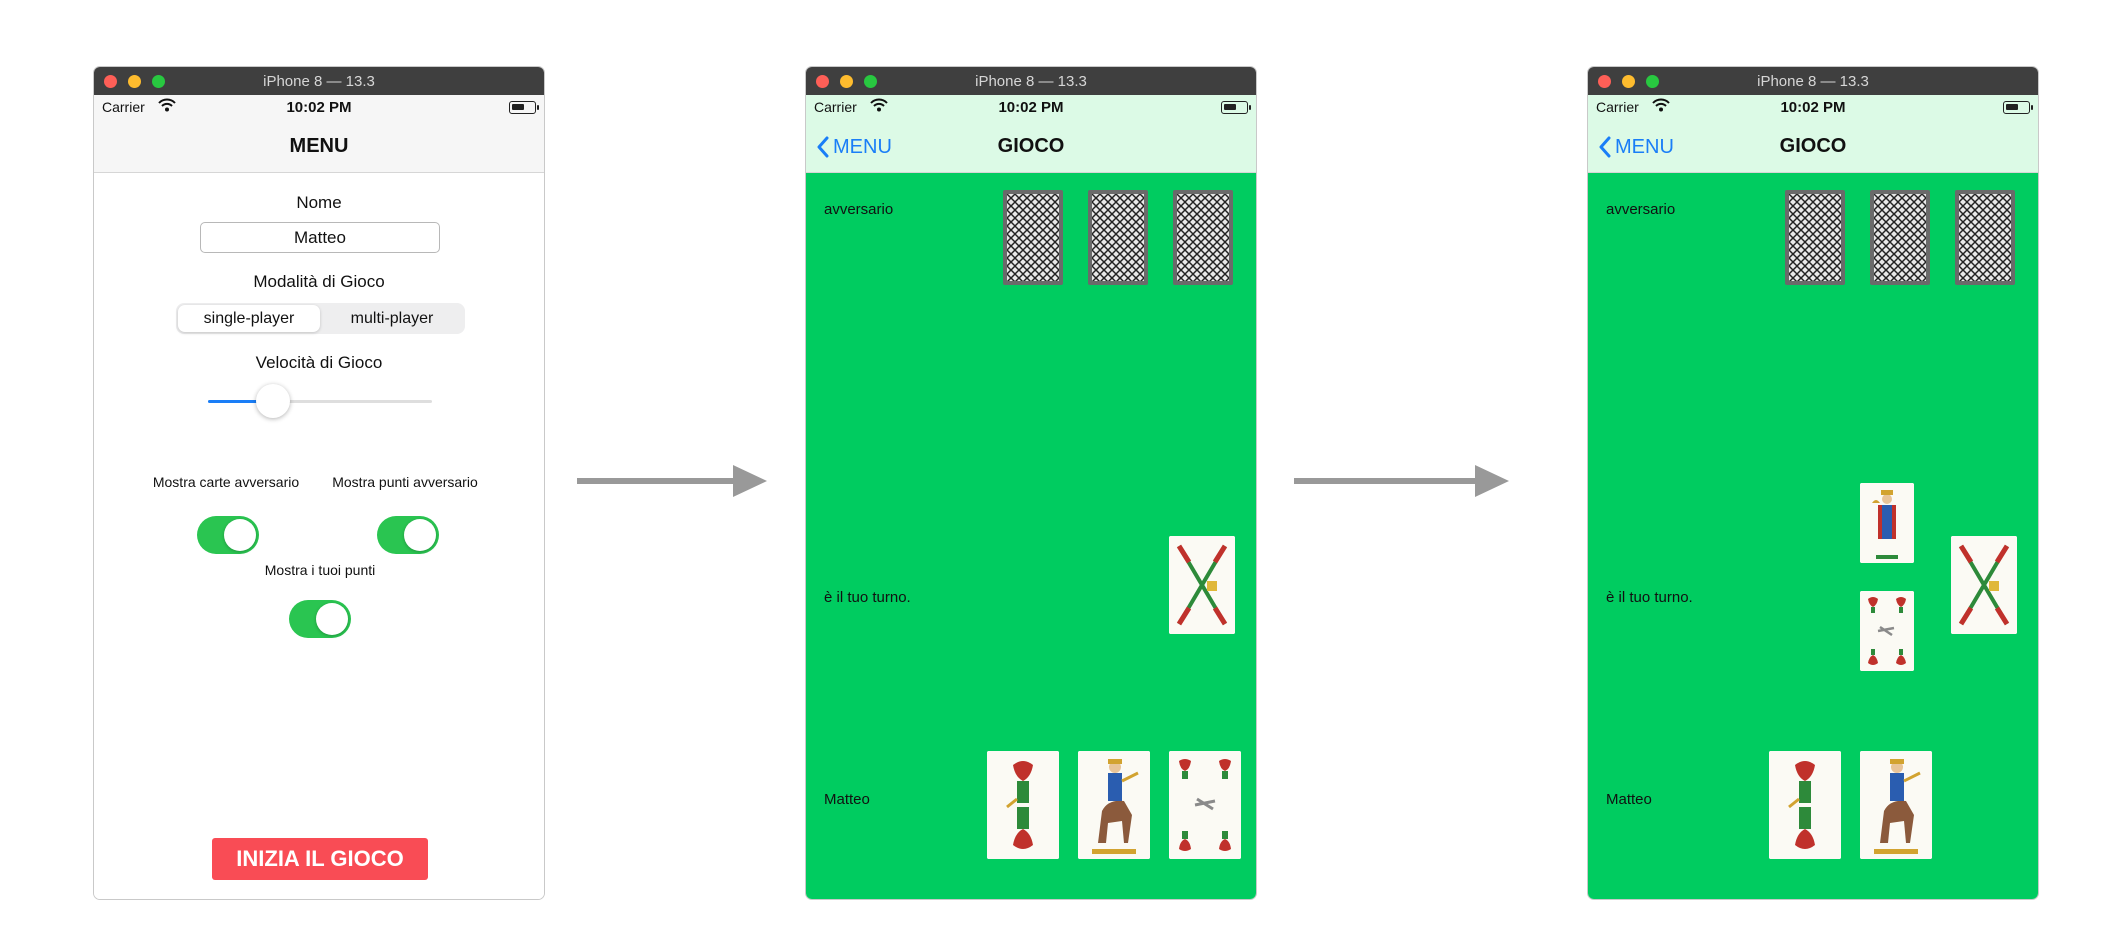  I want to click on game-mode-label: Modalità di Gioco, so click(319, 281).